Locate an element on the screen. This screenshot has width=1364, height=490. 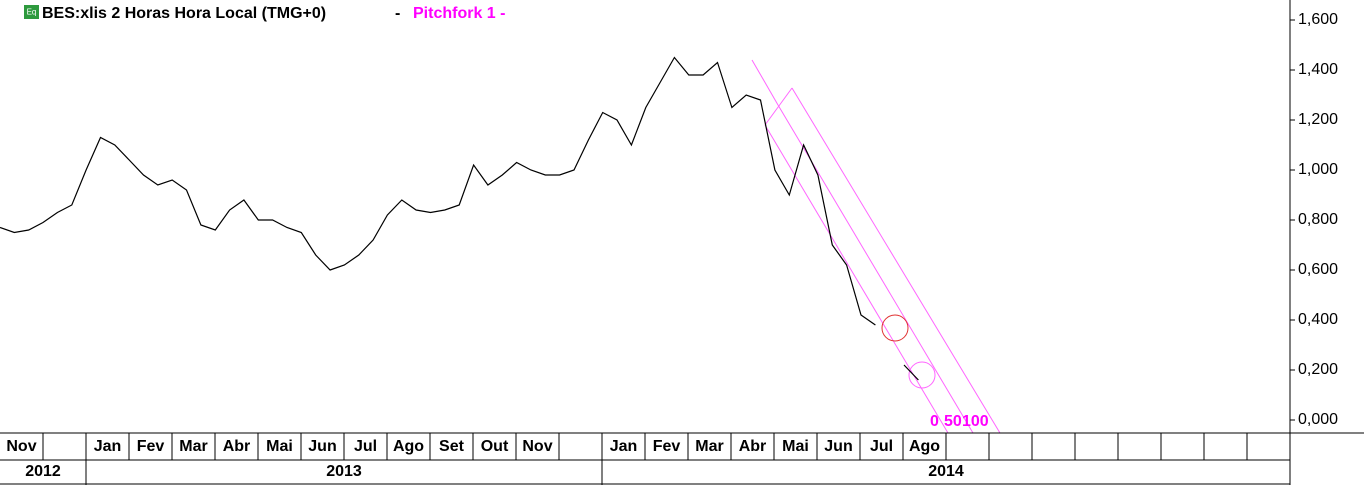
chart-subtitle: Pitchfork 1 - is located at coordinates (459, 13).